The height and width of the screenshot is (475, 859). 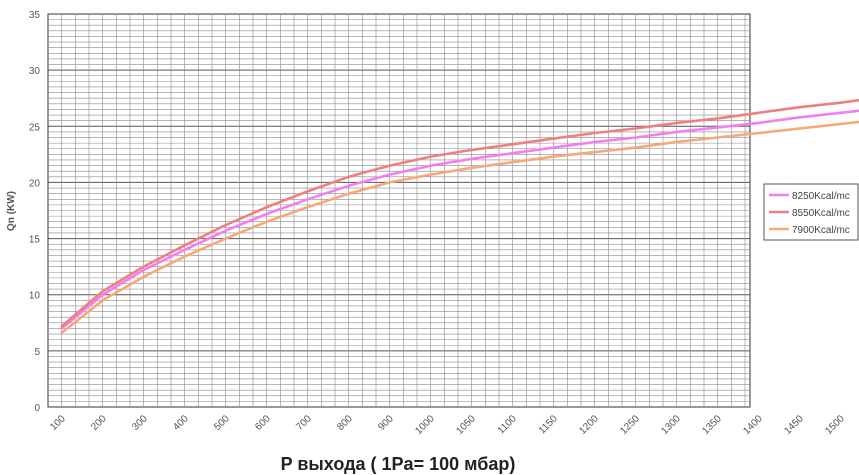 I want to click on x-tick-label: 1350, so click(x=712, y=425).